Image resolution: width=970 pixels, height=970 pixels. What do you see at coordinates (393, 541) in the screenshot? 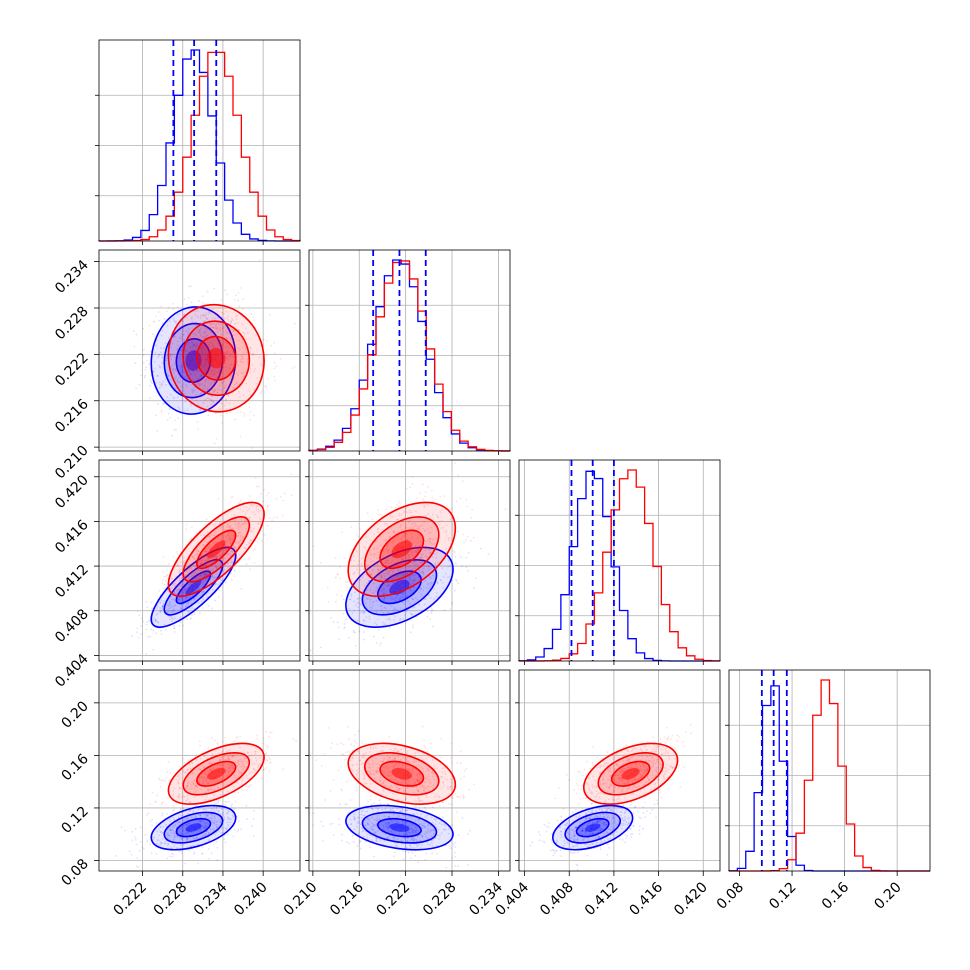
I see `scatter-points` at bounding box center [393, 541].